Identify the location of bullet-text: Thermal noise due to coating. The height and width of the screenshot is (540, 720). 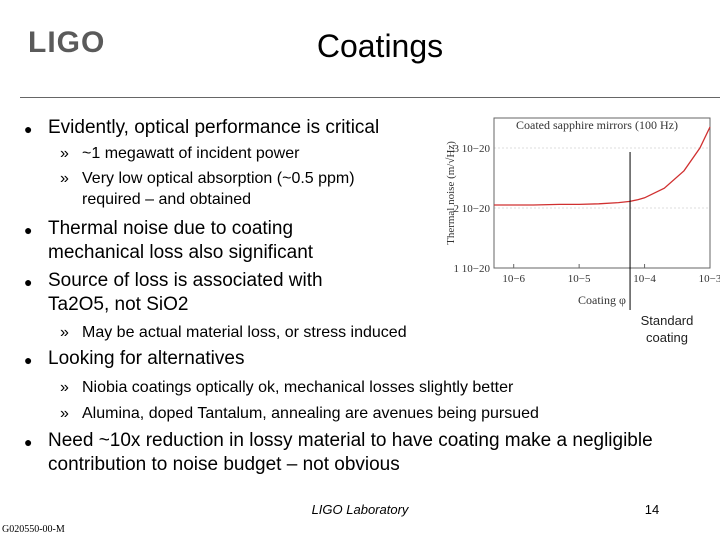
(171, 228).